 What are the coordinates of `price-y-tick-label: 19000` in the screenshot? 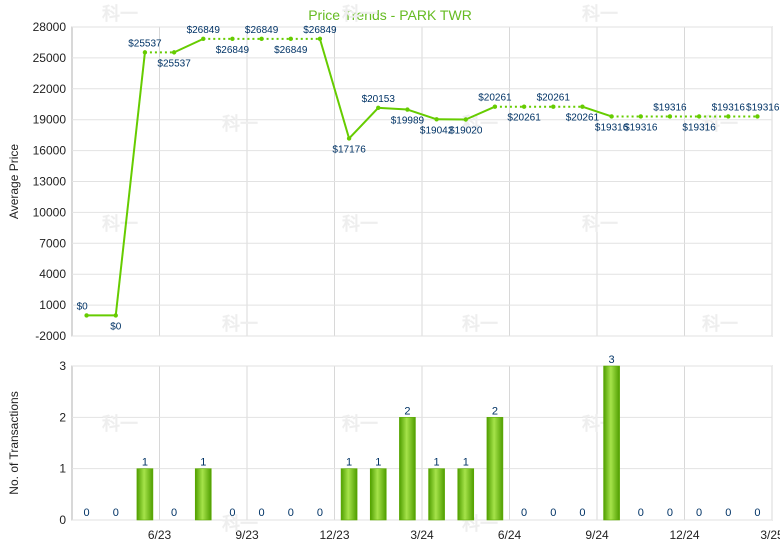 It's located at (50, 120).